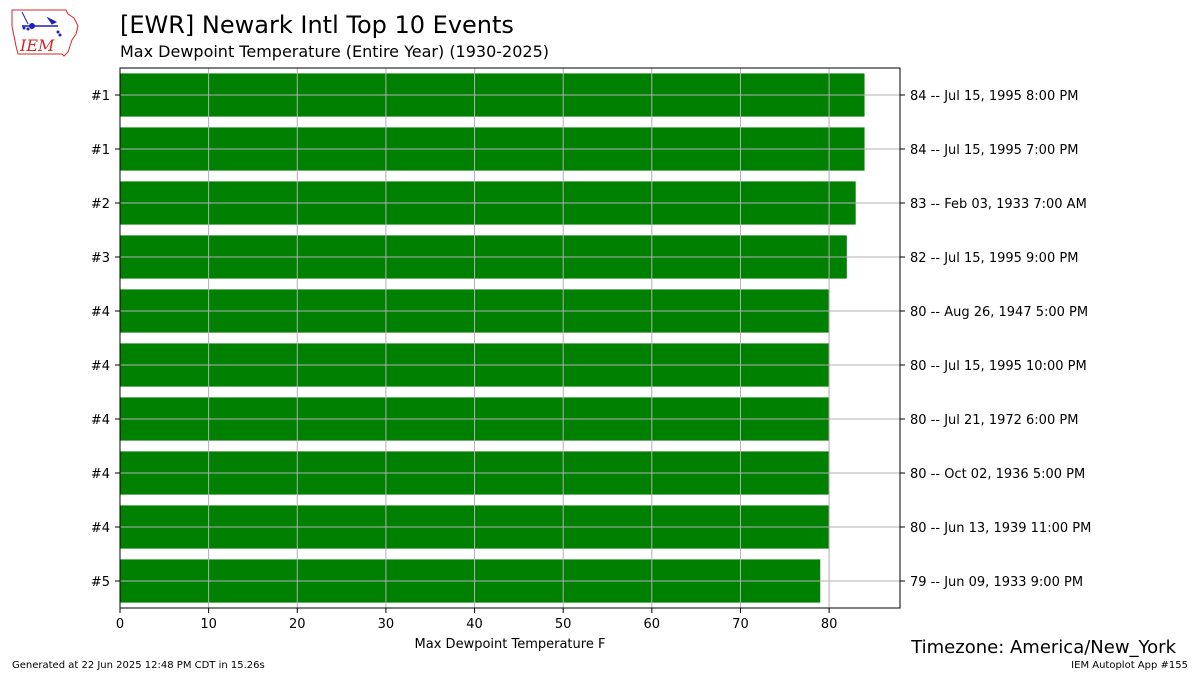 The image size is (1200, 675). What do you see at coordinates (994, 150) in the screenshot?
I see `event-label: 84 -- Jul 15, 1995 7:00 PM` at bounding box center [994, 150].